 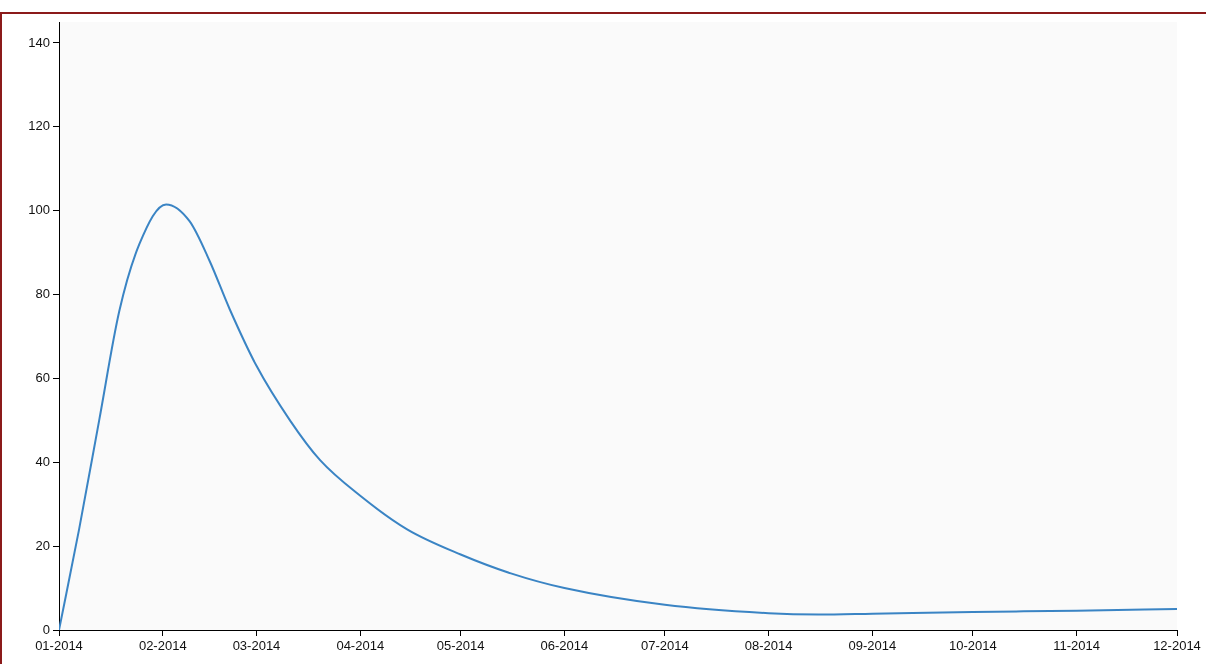 I want to click on x-tick-label: 01-2014, so click(x=59, y=646).